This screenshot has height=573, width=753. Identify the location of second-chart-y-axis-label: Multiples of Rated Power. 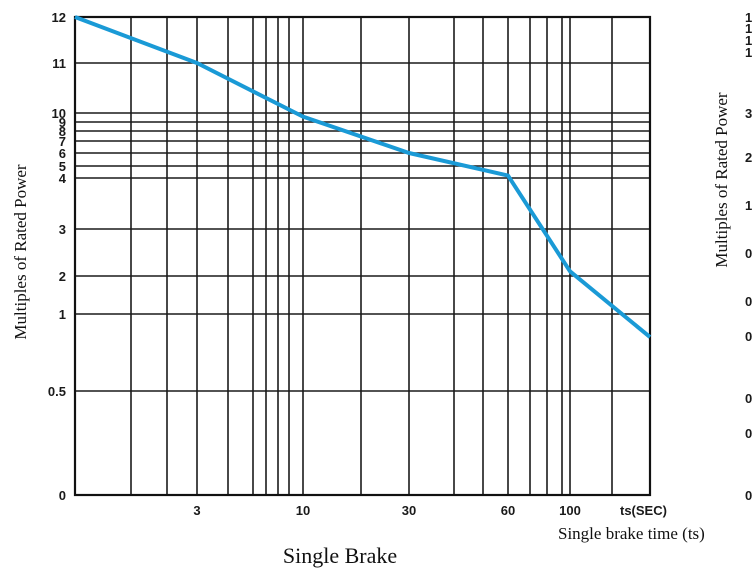
(721, 180).